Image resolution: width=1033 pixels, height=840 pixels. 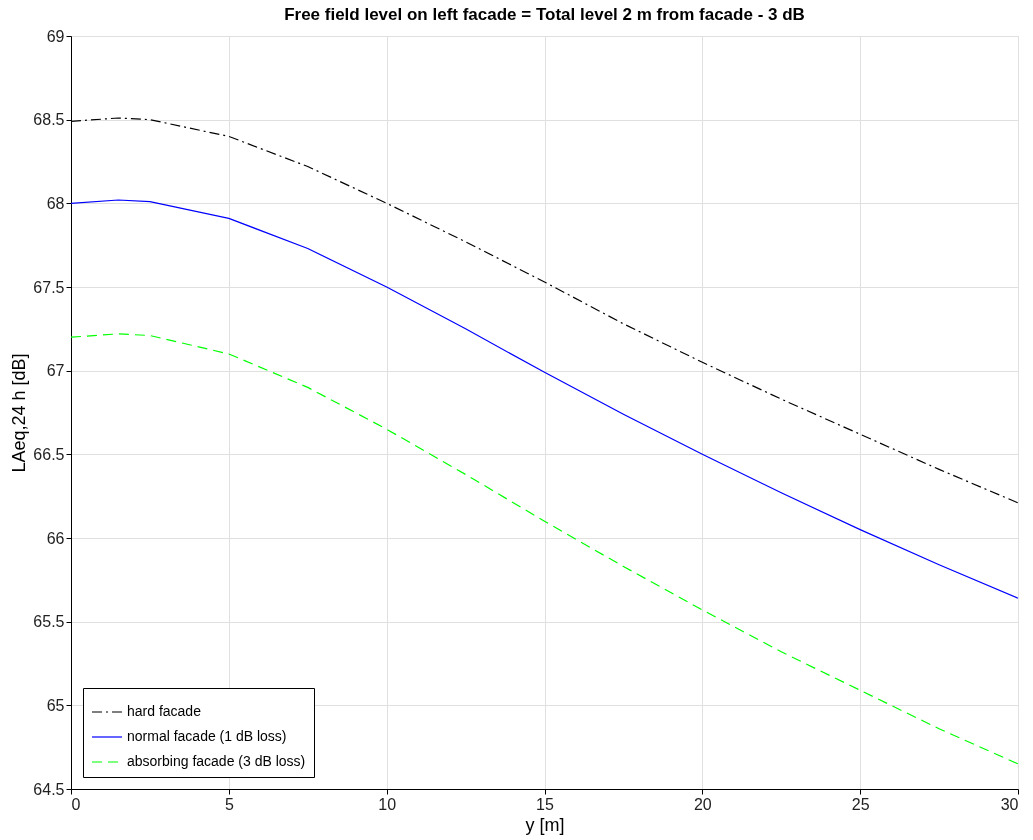 What do you see at coordinates (544, 14) in the screenshot?
I see `chart-title: Free field level on left facade = Total level 2 m from facade - 3 dB` at bounding box center [544, 14].